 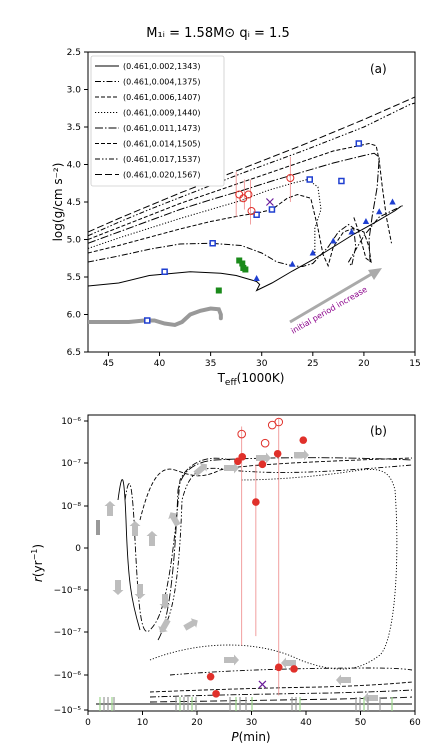 What do you see at coordinates (162, 113) in the screenshot?
I see `legend-entry-label: (0.461,0.009,1440)` at bounding box center [162, 113].